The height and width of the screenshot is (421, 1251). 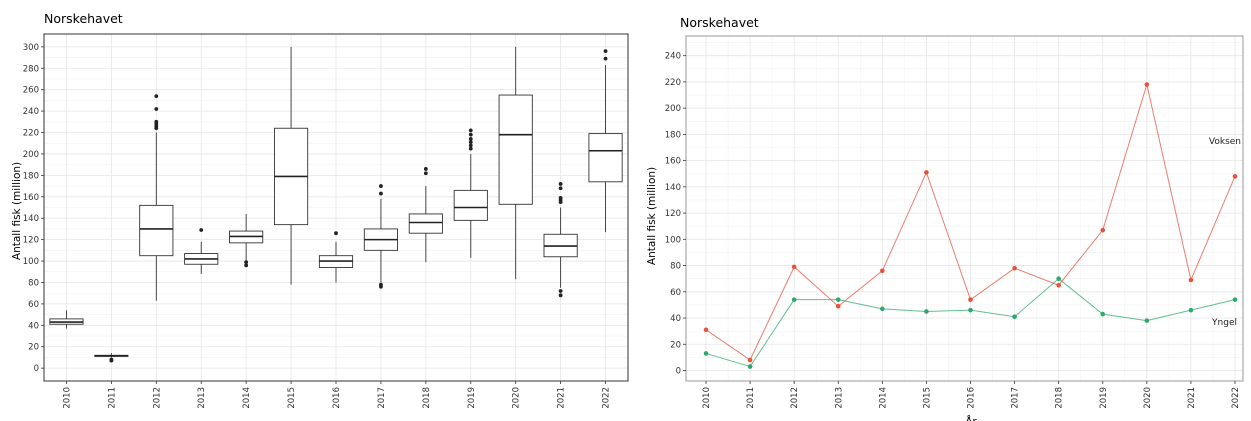 I want to click on box-2015, so click(x=291, y=165).